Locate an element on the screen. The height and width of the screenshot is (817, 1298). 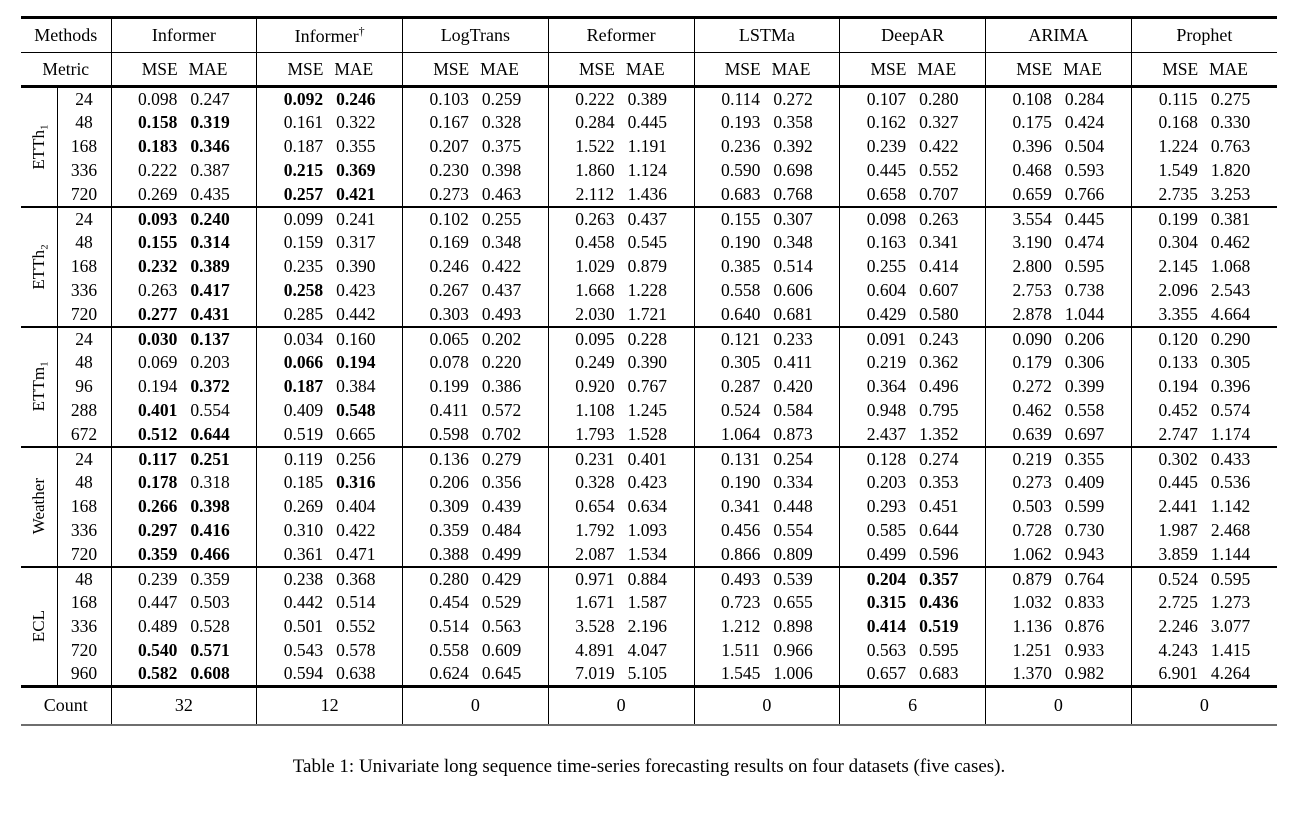
mae-value: 0.445 is located at coordinates (1084, 218).